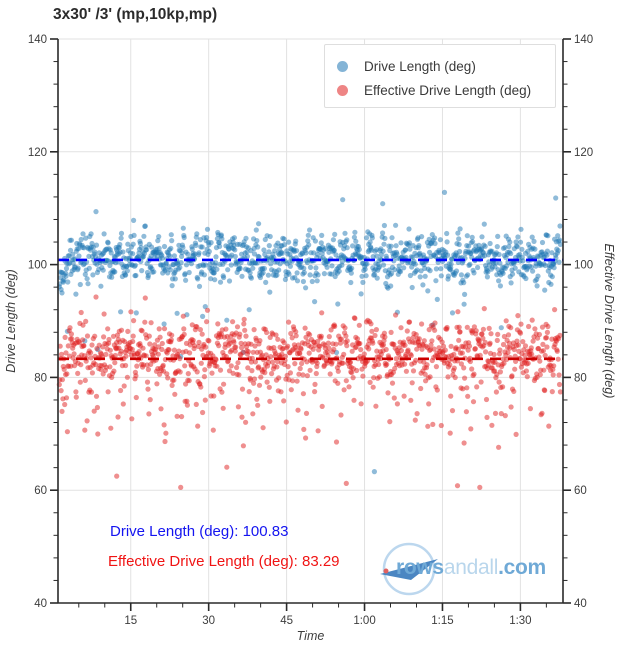 Image resolution: width=619 pixels, height=652 pixels. What do you see at coordinates (471, 568) in the screenshot?
I see `watermark-text: rowsandall.com` at bounding box center [471, 568].